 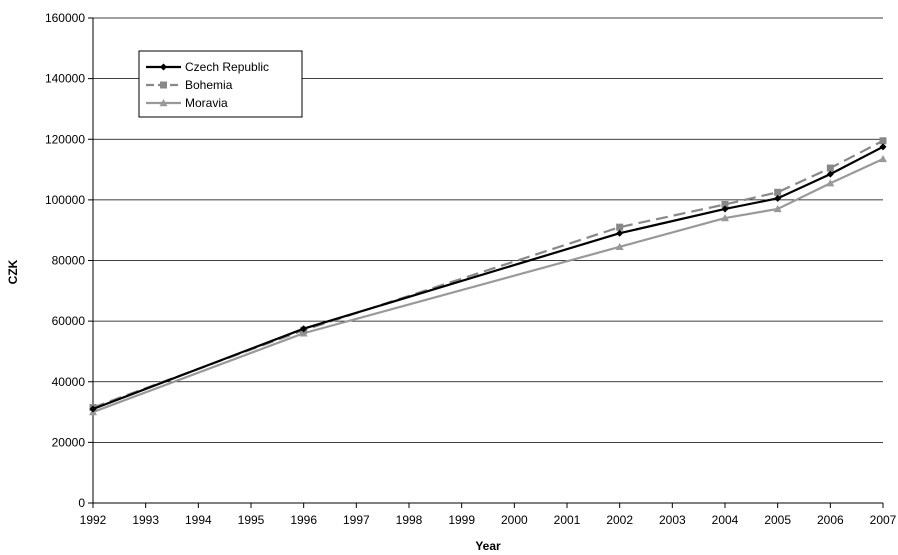 What do you see at coordinates (65, 79) in the screenshot?
I see `y-tick-label: 140000` at bounding box center [65, 79].